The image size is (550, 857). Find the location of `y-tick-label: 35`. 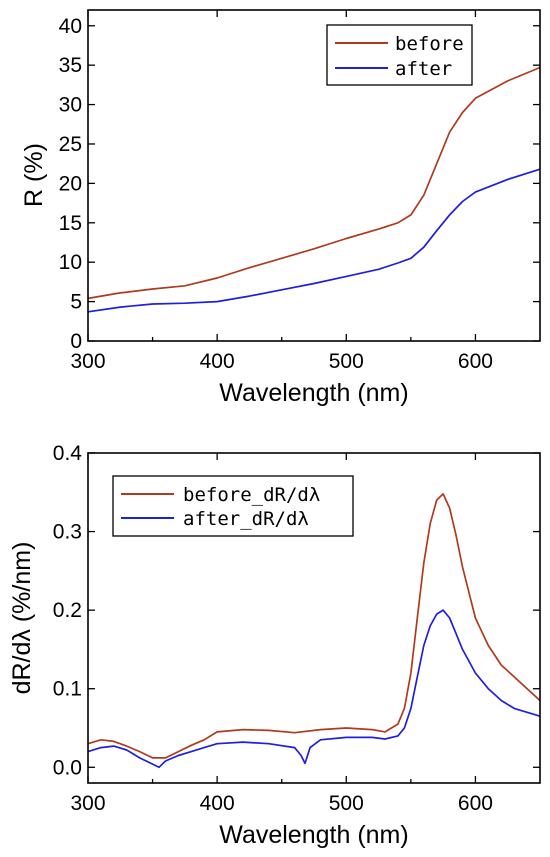

y-tick-label: 35 is located at coordinates (70, 65).